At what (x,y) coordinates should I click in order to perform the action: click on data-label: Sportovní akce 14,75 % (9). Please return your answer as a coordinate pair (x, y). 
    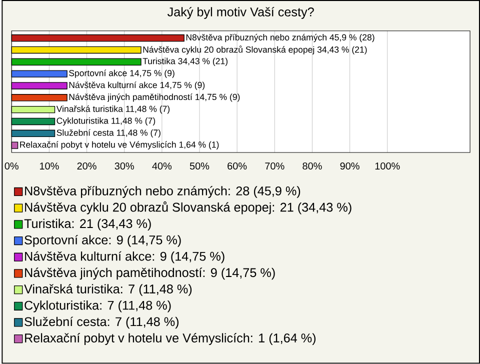
    Looking at the image, I should click on (121, 74).